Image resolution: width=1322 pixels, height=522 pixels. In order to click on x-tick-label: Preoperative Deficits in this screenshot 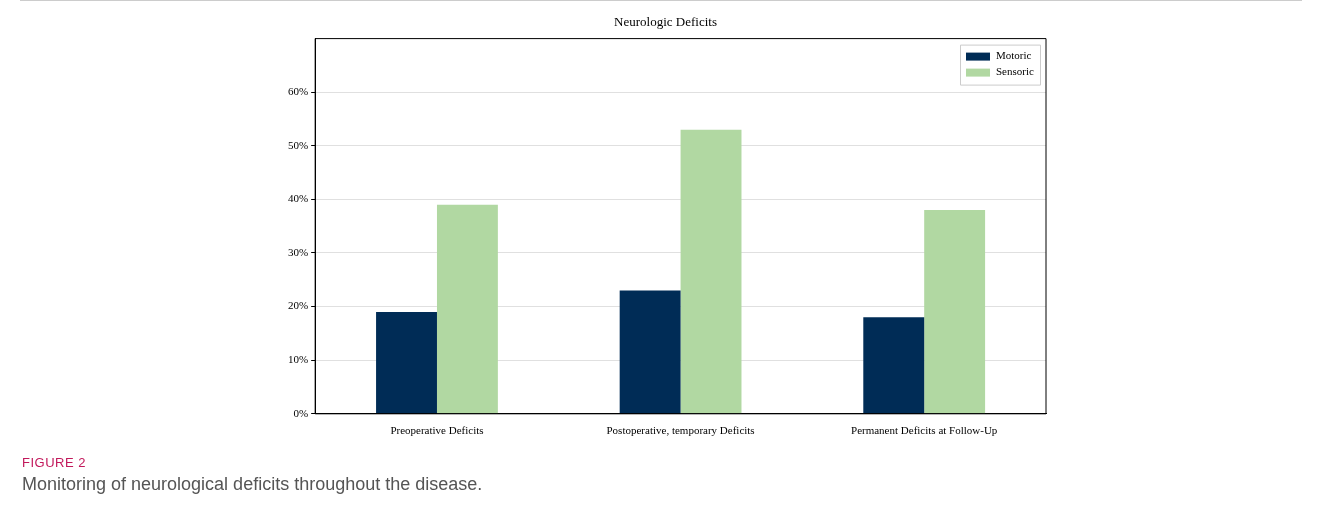, I will do `click(437, 430)`.